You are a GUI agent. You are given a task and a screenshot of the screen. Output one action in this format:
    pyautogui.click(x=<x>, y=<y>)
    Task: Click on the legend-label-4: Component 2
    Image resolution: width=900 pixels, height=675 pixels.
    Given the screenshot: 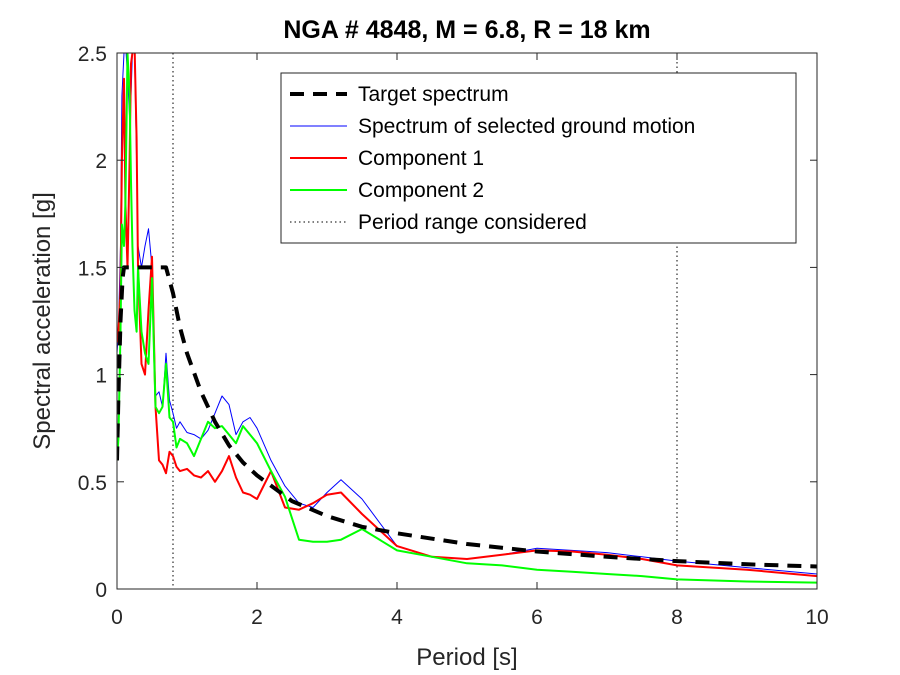 What is the action you would take?
    pyautogui.click(x=421, y=190)
    